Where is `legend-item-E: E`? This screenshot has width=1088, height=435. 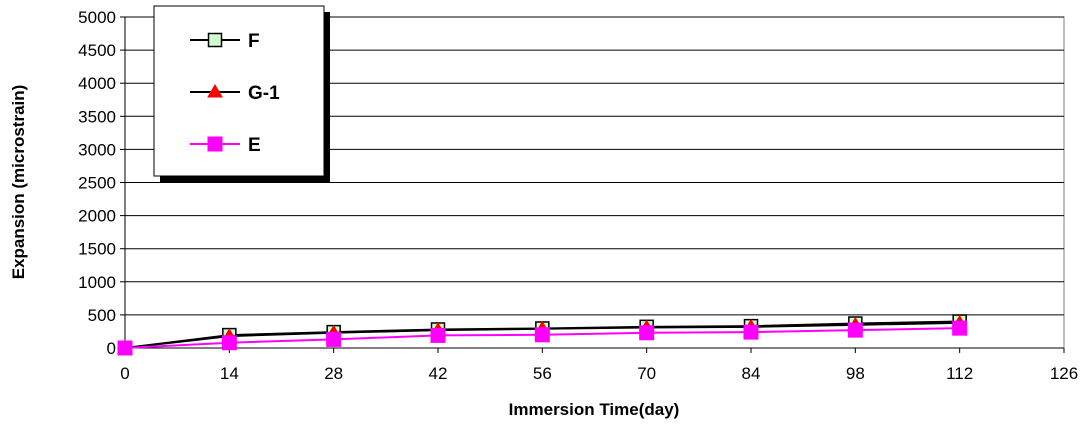
legend-item-E: E is located at coordinates (225, 145).